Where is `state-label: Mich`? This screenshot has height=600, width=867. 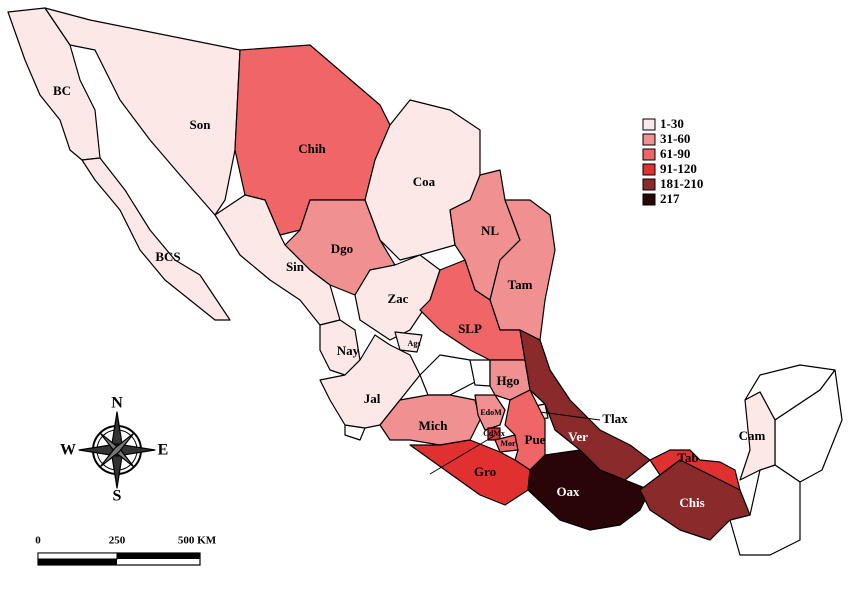 state-label: Mich is located at coordinates (434, 425).